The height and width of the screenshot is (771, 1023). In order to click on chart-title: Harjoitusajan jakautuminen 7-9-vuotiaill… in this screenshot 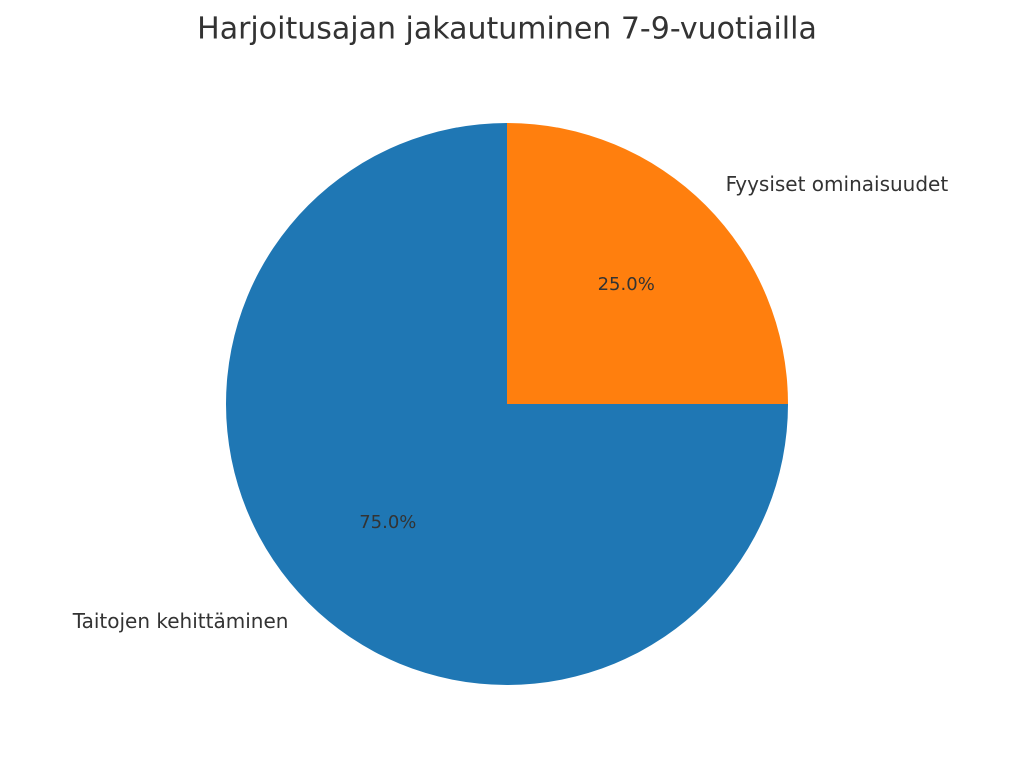, I will do `click(507, 29)`.